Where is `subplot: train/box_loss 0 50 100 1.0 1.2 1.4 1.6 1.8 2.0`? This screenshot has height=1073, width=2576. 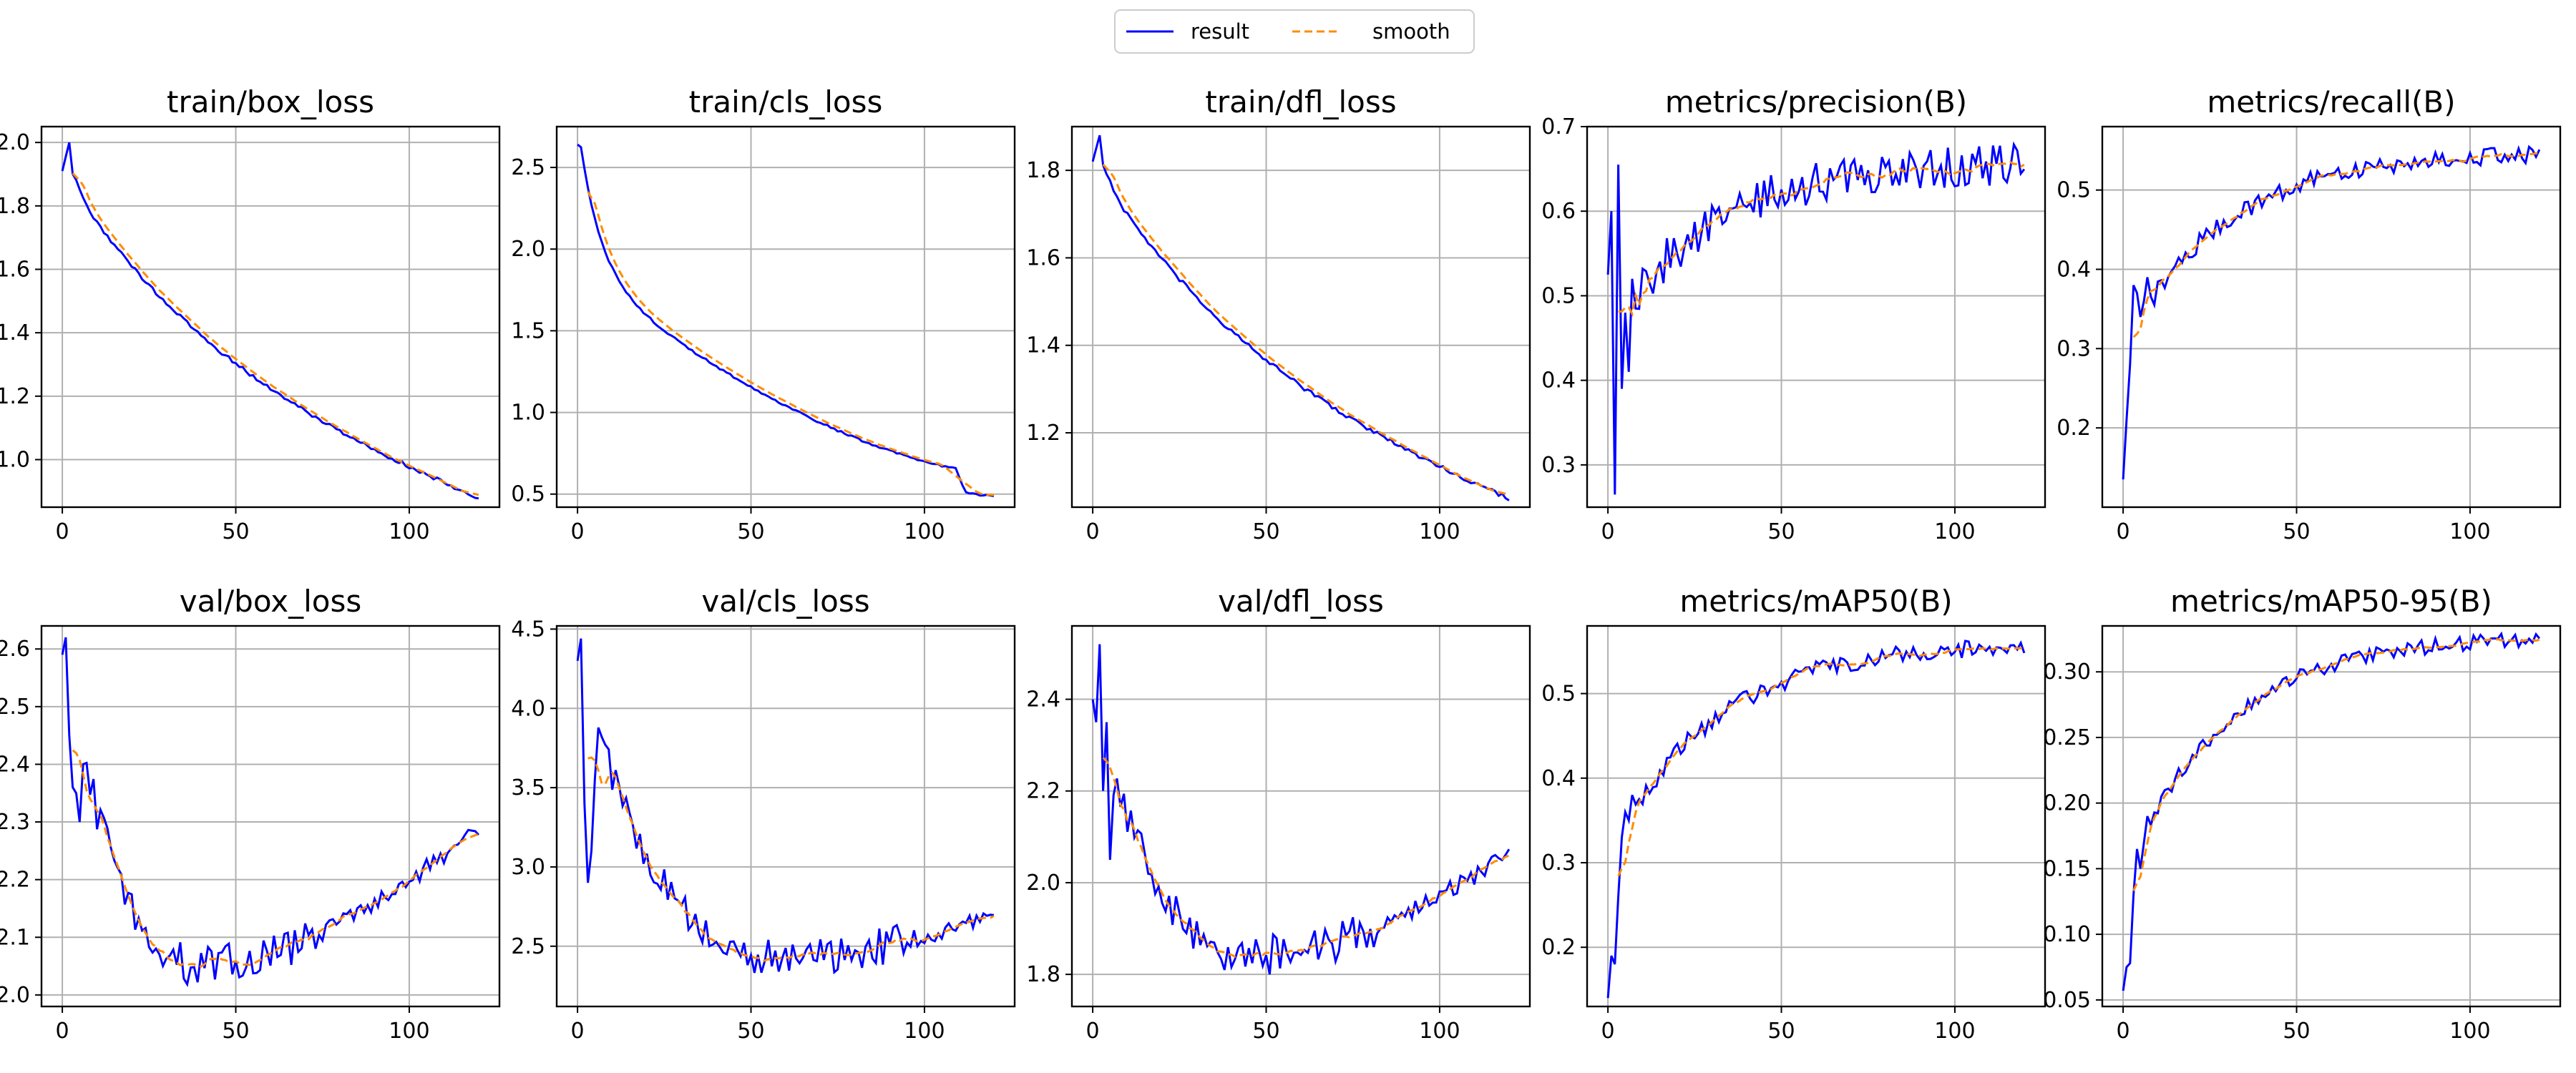 subplot: train/box_loss 0 50 100 1.0 1.2 1.4 1.6 1.8 2.0 is located at coordinates (250, 314).